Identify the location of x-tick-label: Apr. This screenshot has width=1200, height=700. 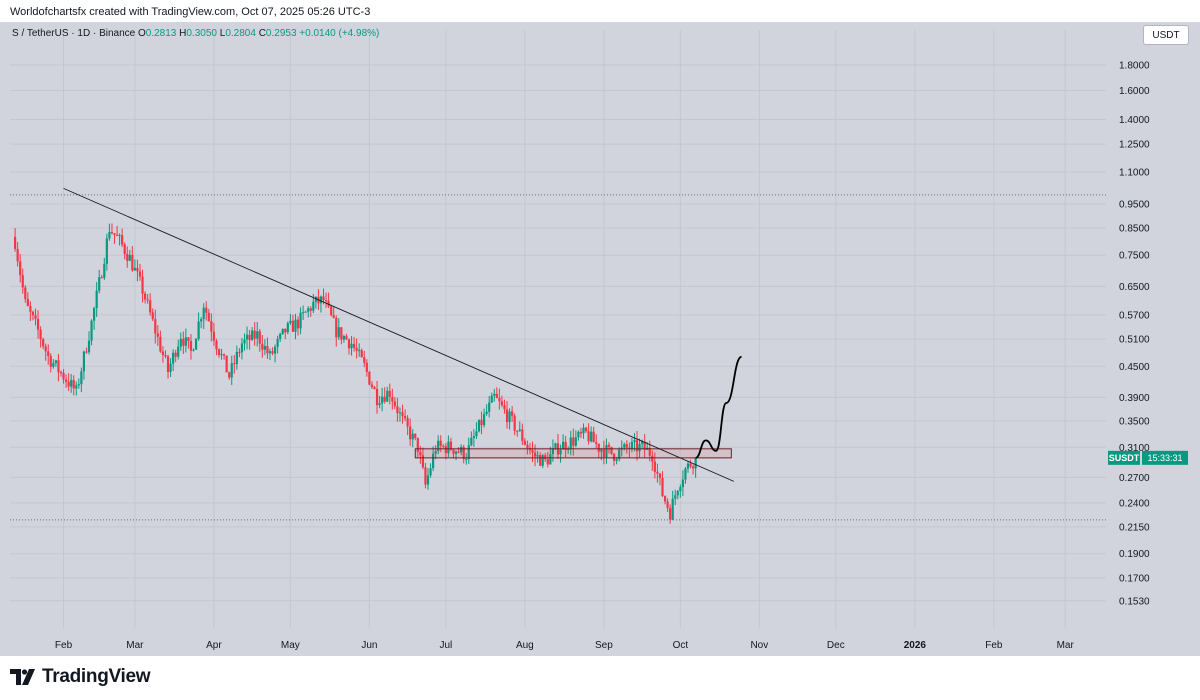
(214, 645).